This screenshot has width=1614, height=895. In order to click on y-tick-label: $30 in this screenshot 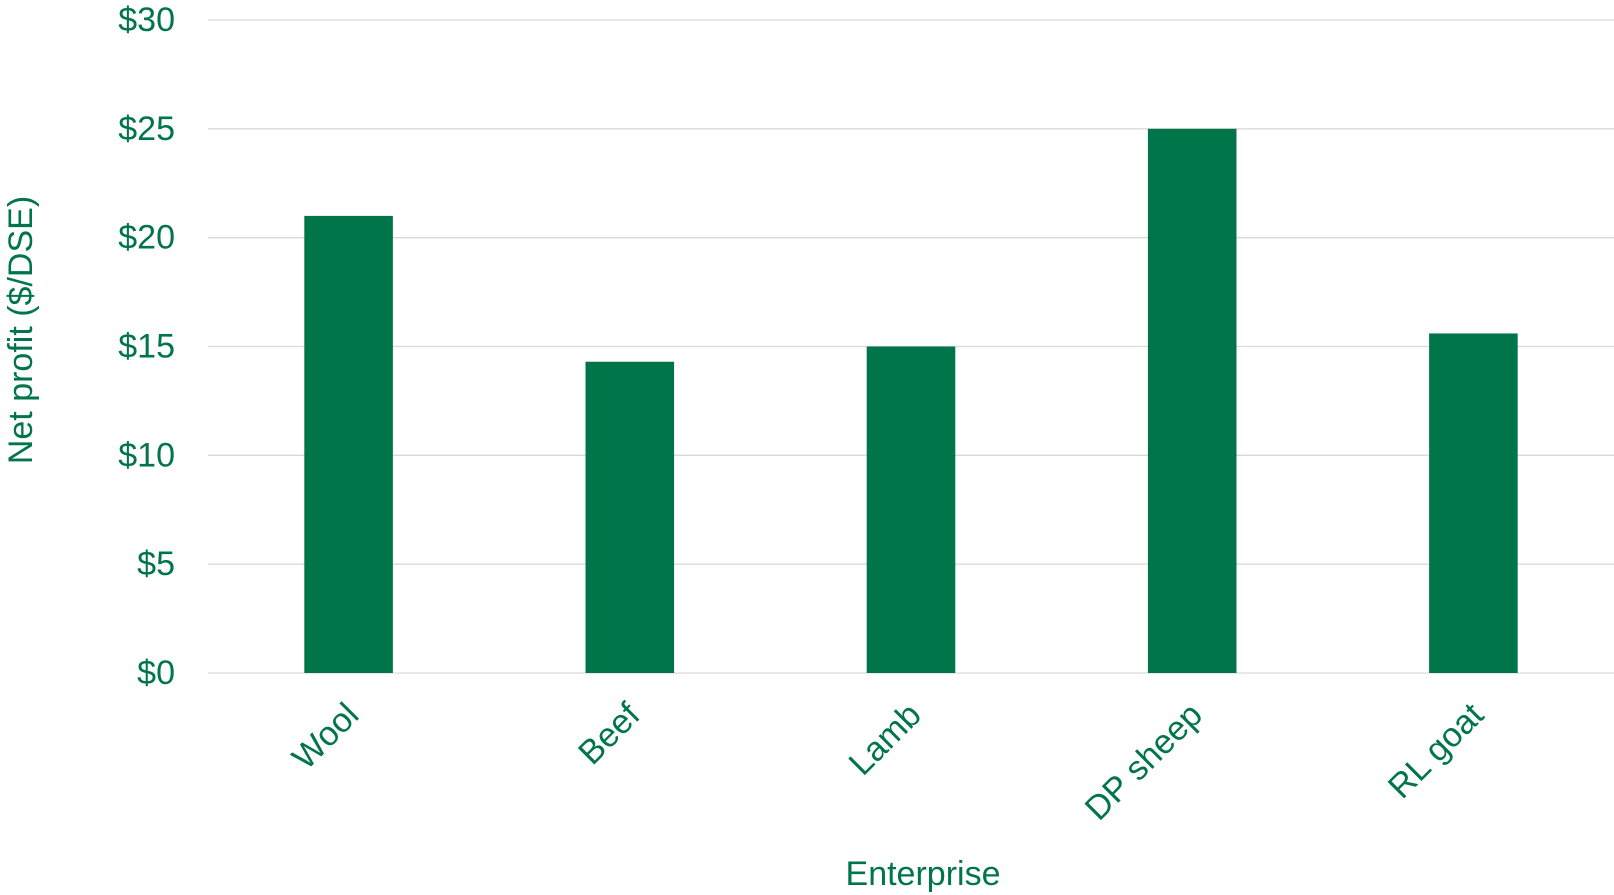, I will do `click(146, 20)`.